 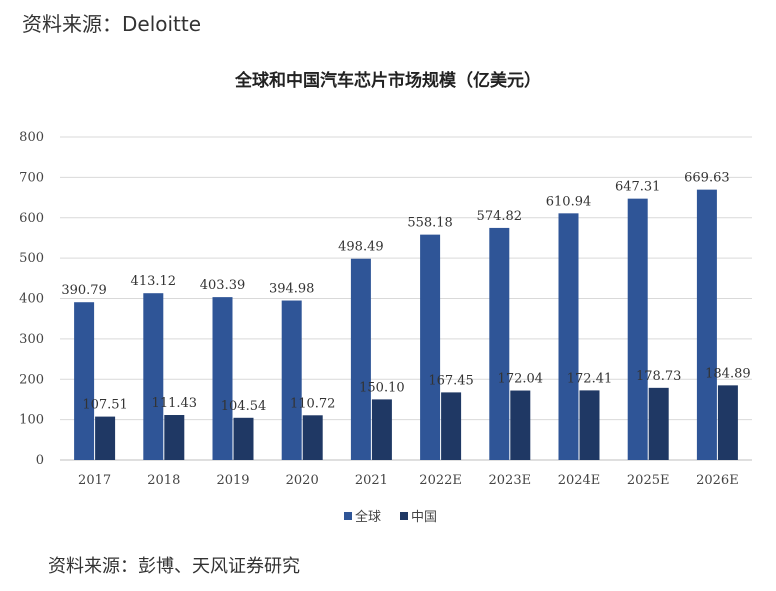 I want to click on x-tick-label: 2020, so click(x=302, y=480).